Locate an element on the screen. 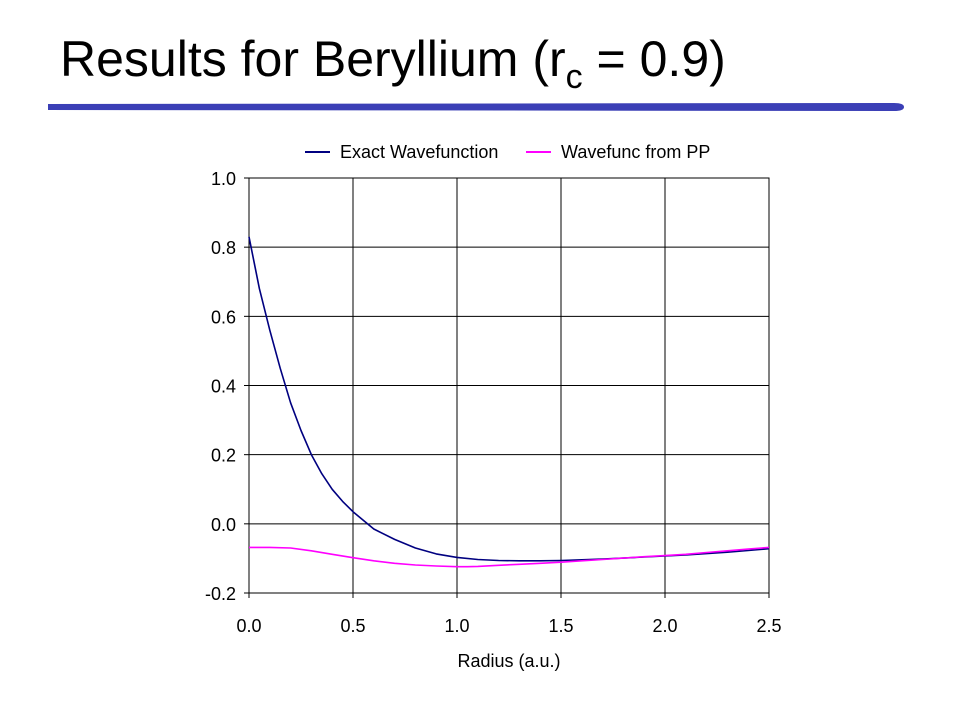 This screenshot has width=960, height=720. y-tick-label: -0.2 is located at coordinates (220, 594).